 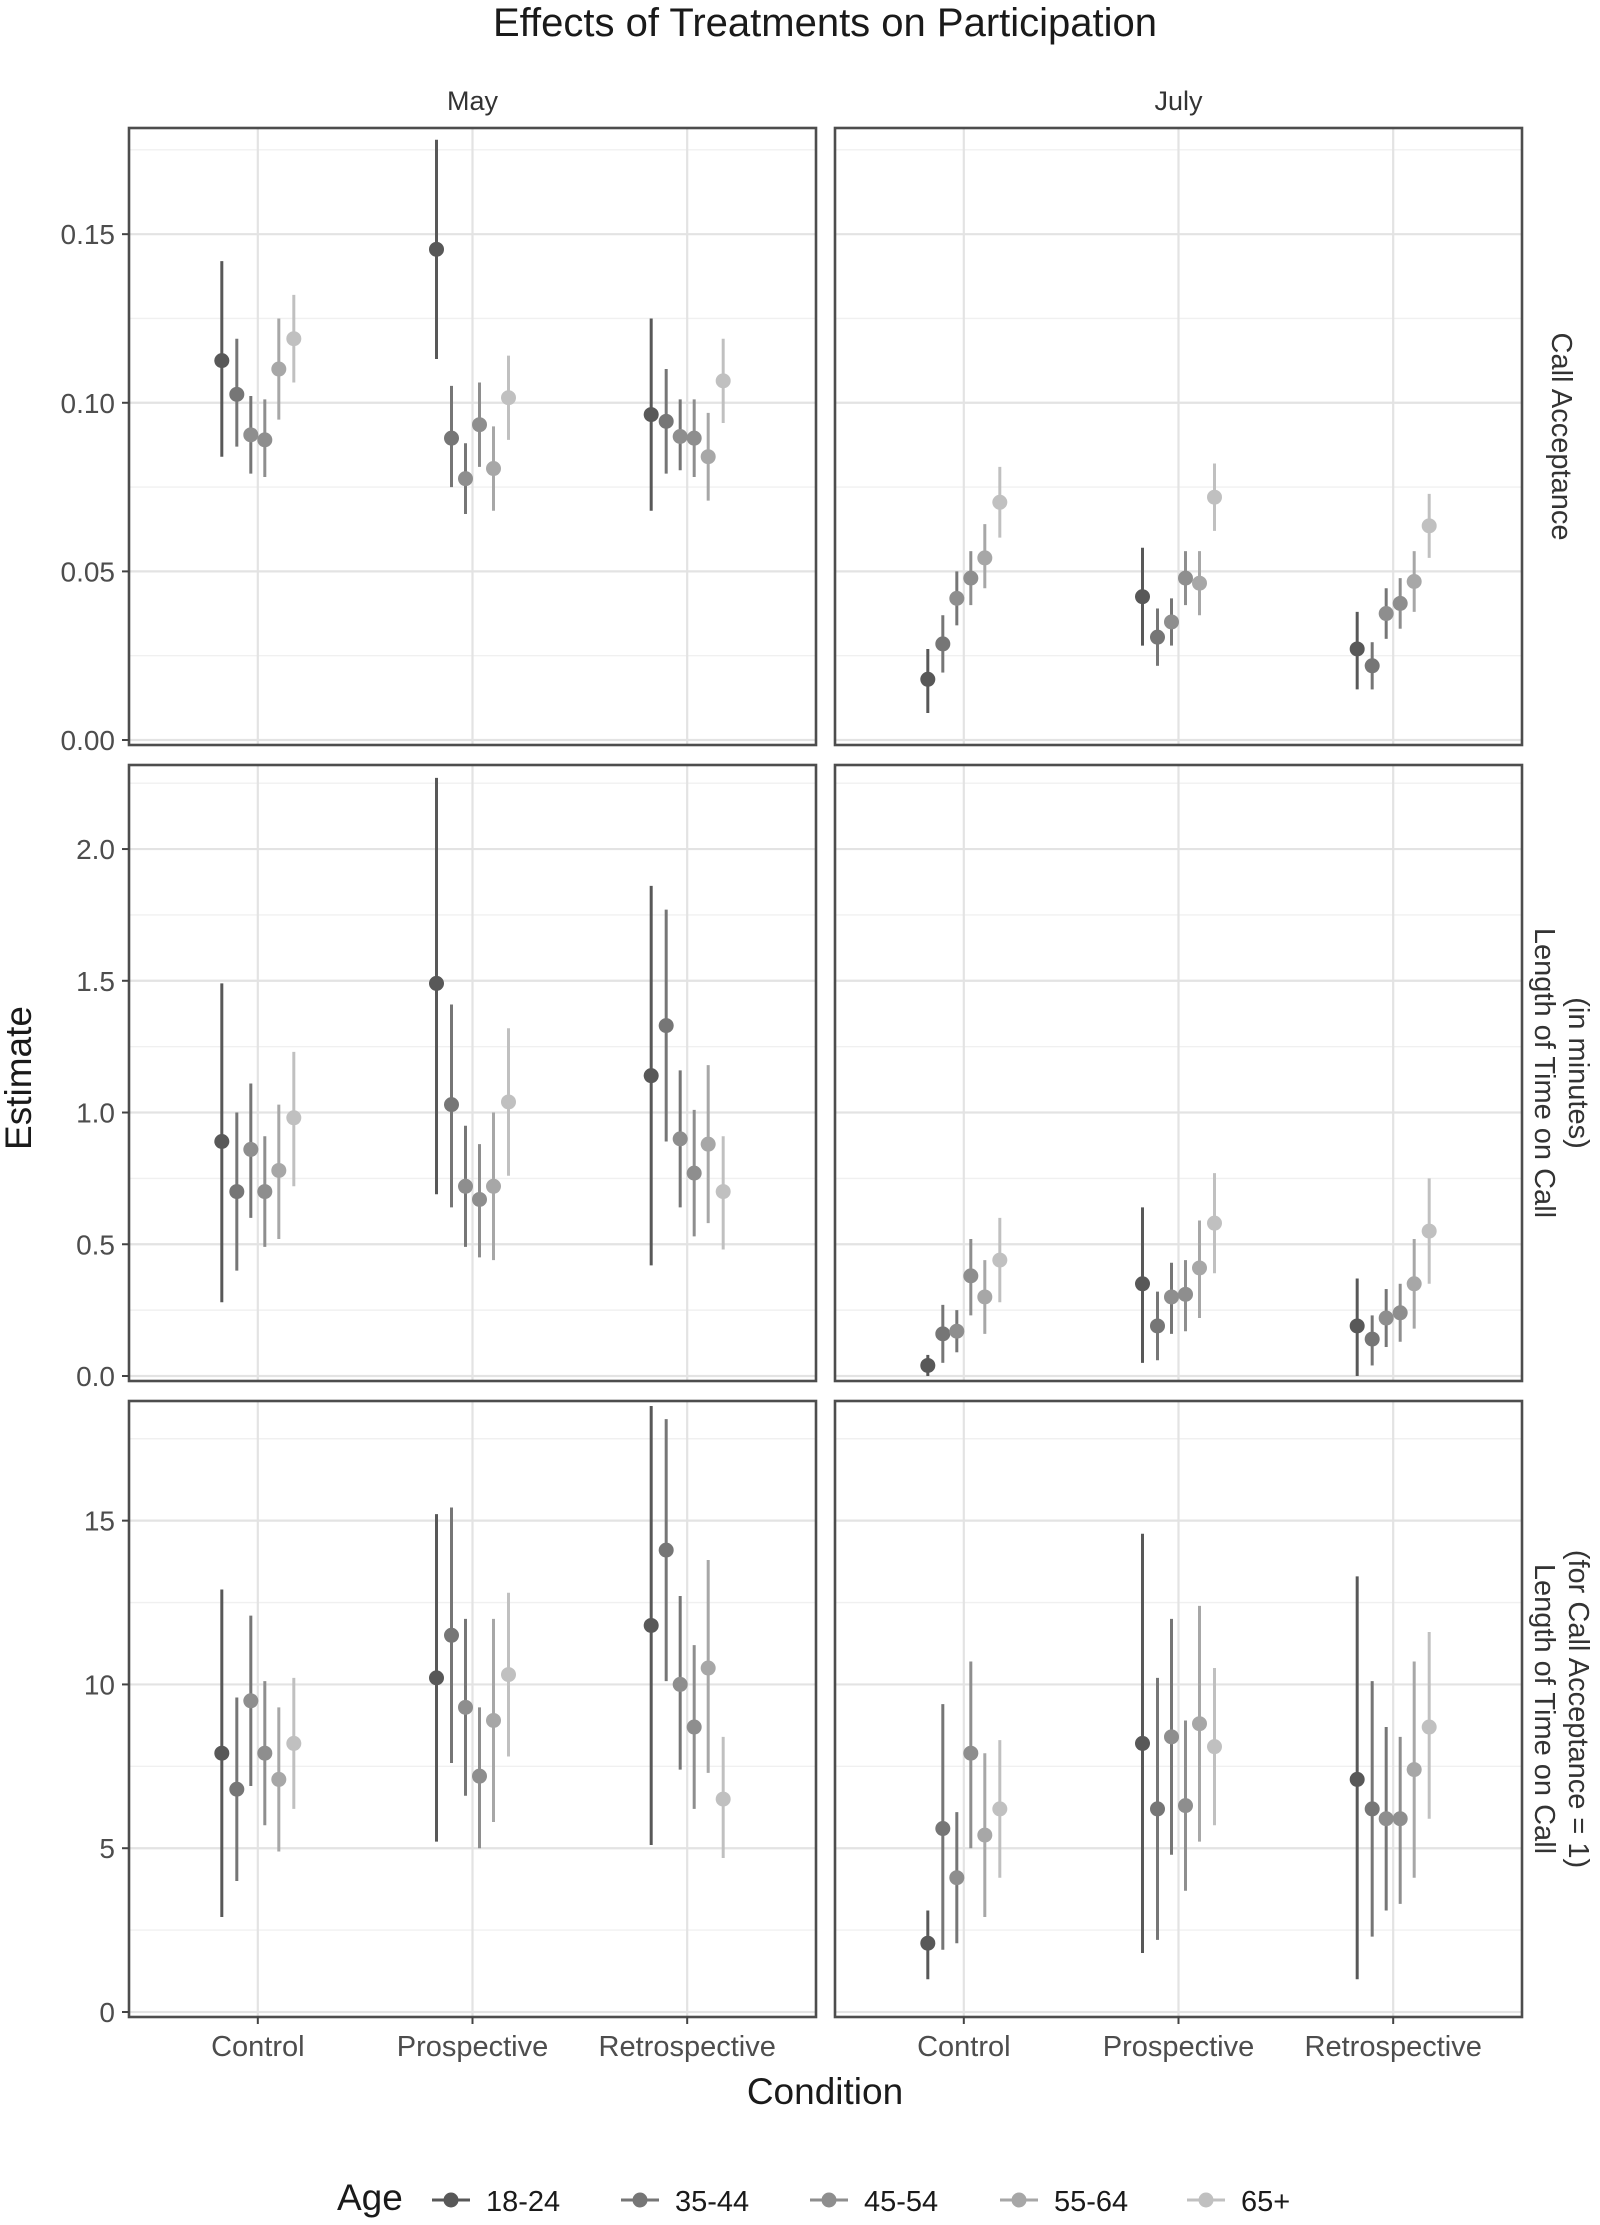 What do you see at coordinates (370, 2197) in the screenshot?
I see `legend-title: Age` at bounding box center [370, 2197].